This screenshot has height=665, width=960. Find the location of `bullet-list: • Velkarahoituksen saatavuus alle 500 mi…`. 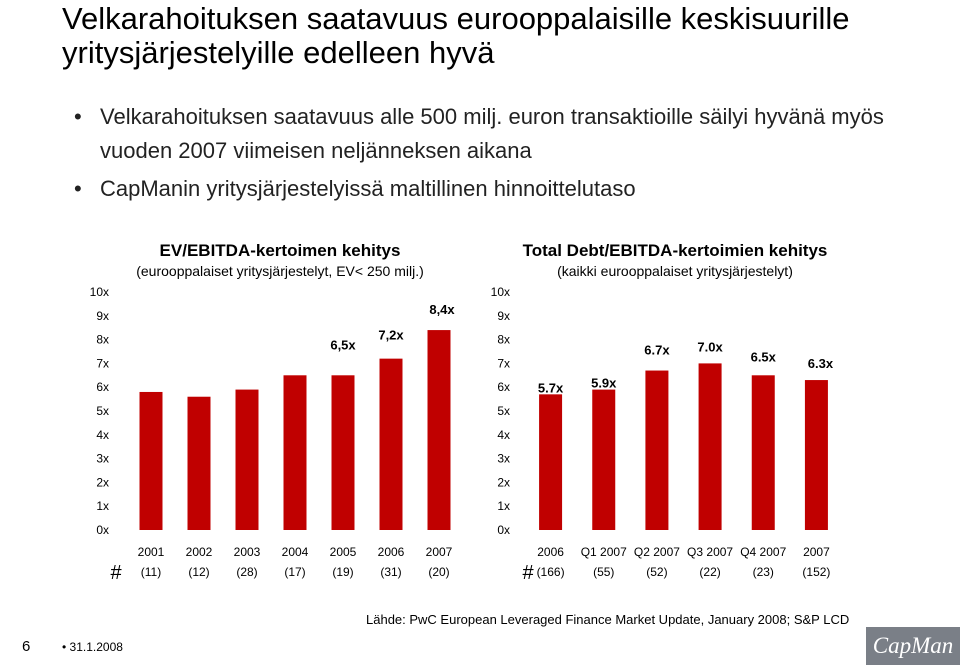

bullet-list: • Velkarahoituksen saatavuus alle 500 mi… is located at coordinates (500, 155).